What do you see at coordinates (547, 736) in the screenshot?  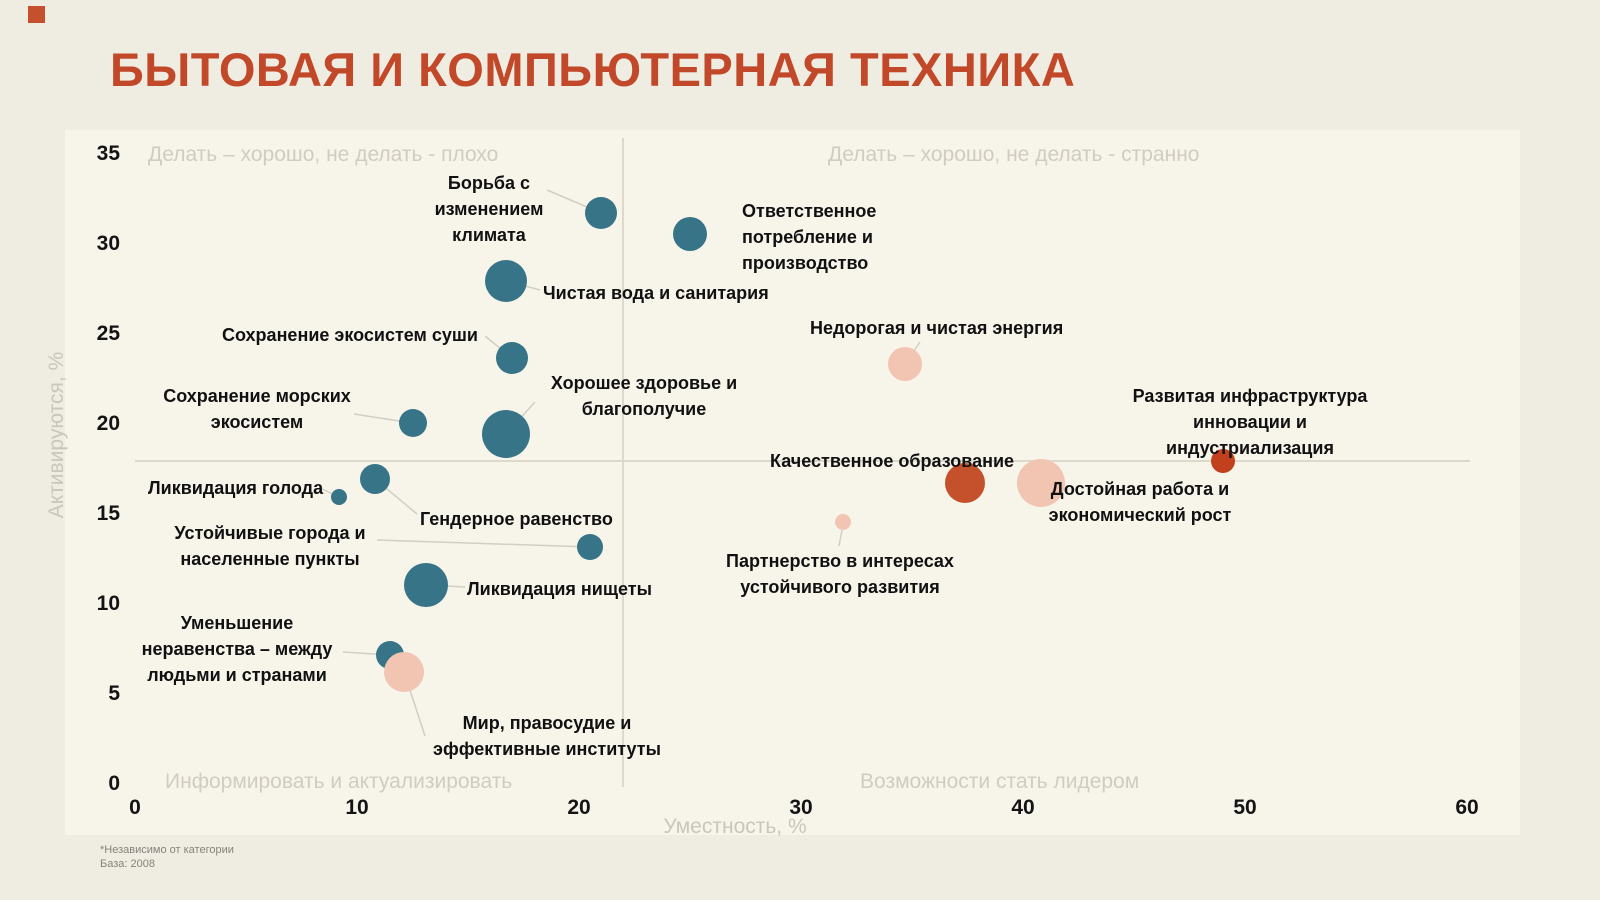 I see `point-label: Мир, правосудие и эффективные институты` at bounding box center [547, 736].